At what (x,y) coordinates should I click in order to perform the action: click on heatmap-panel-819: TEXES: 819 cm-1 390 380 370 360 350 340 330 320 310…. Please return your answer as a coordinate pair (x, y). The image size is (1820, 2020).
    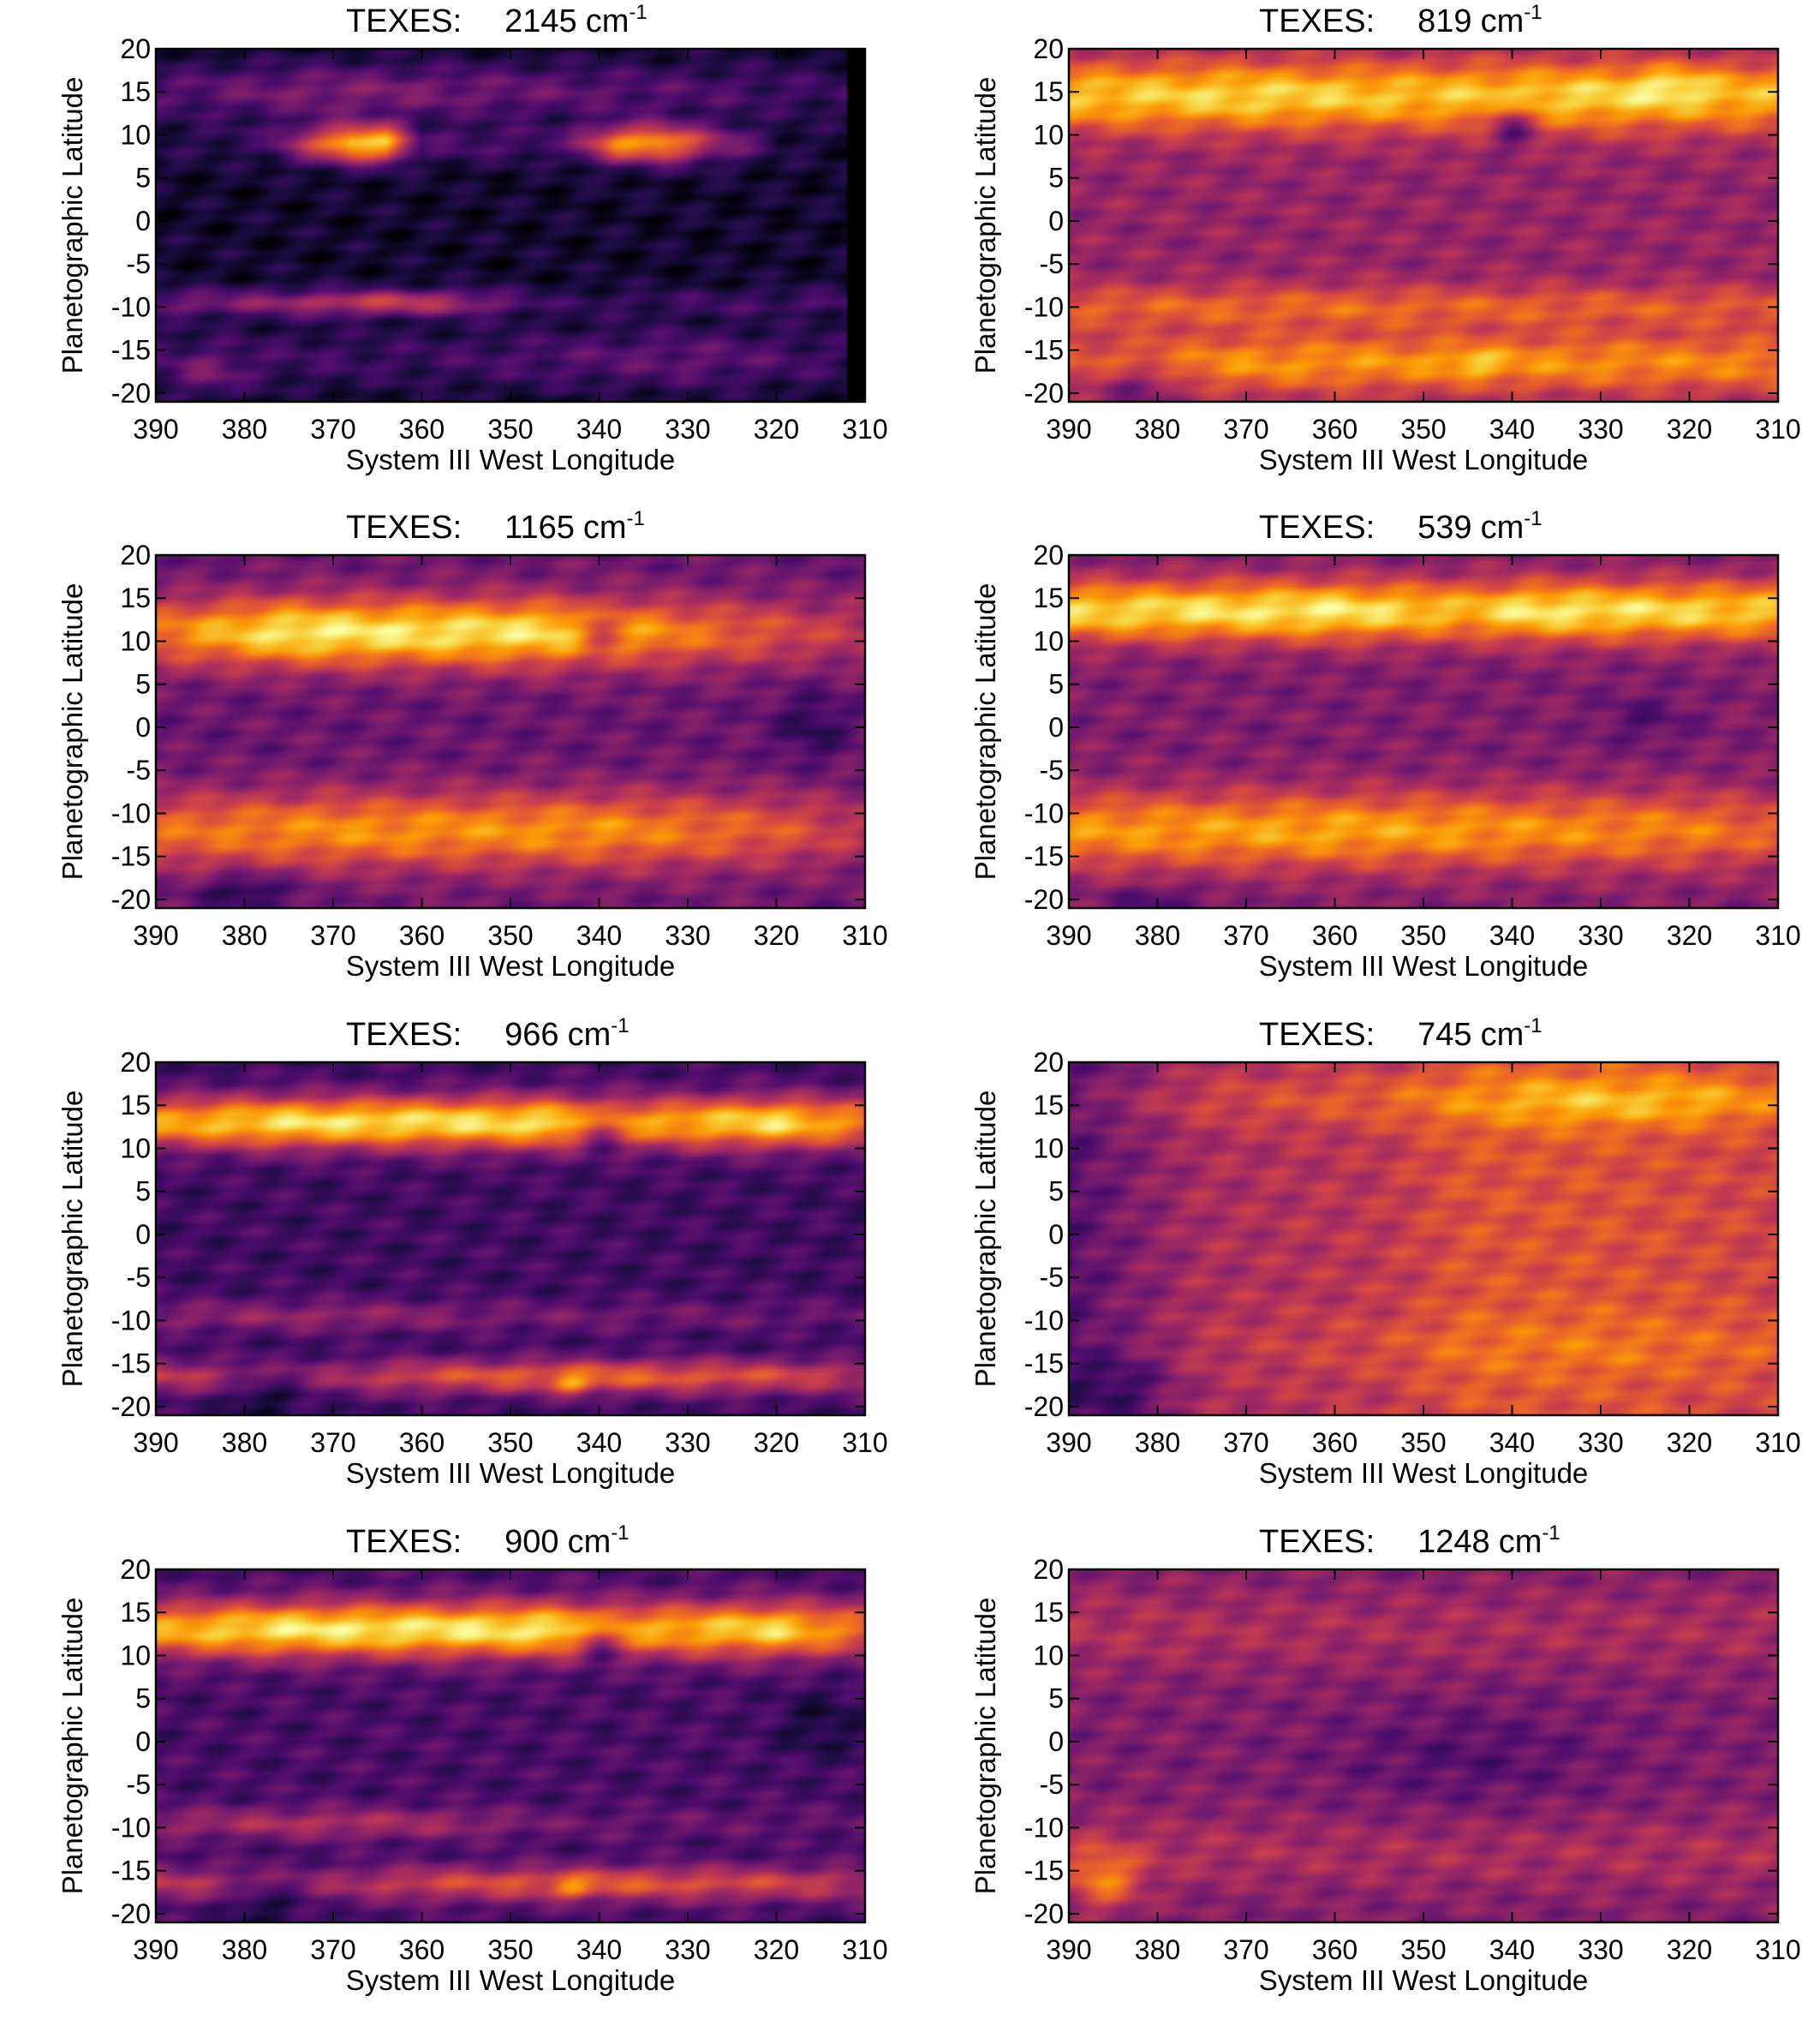
    Looking at the image, I should click on (1385, 238).